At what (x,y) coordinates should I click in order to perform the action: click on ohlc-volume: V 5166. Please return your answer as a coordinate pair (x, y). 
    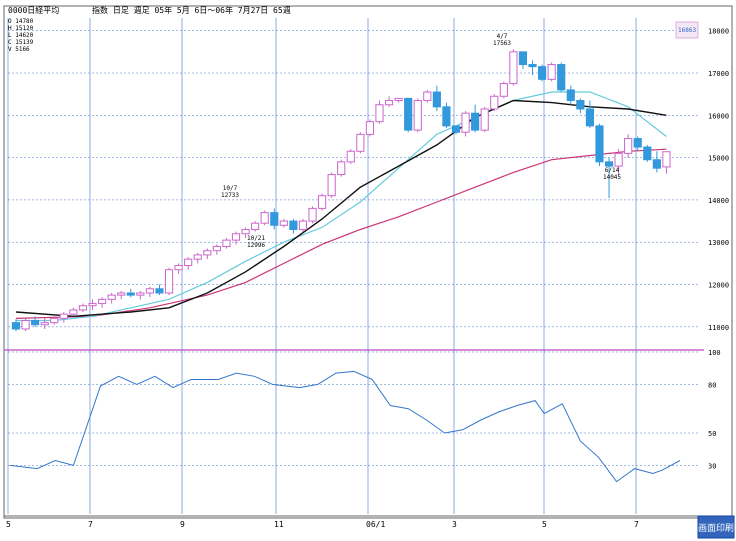
    Looking at the image, I should click on (19, 49).